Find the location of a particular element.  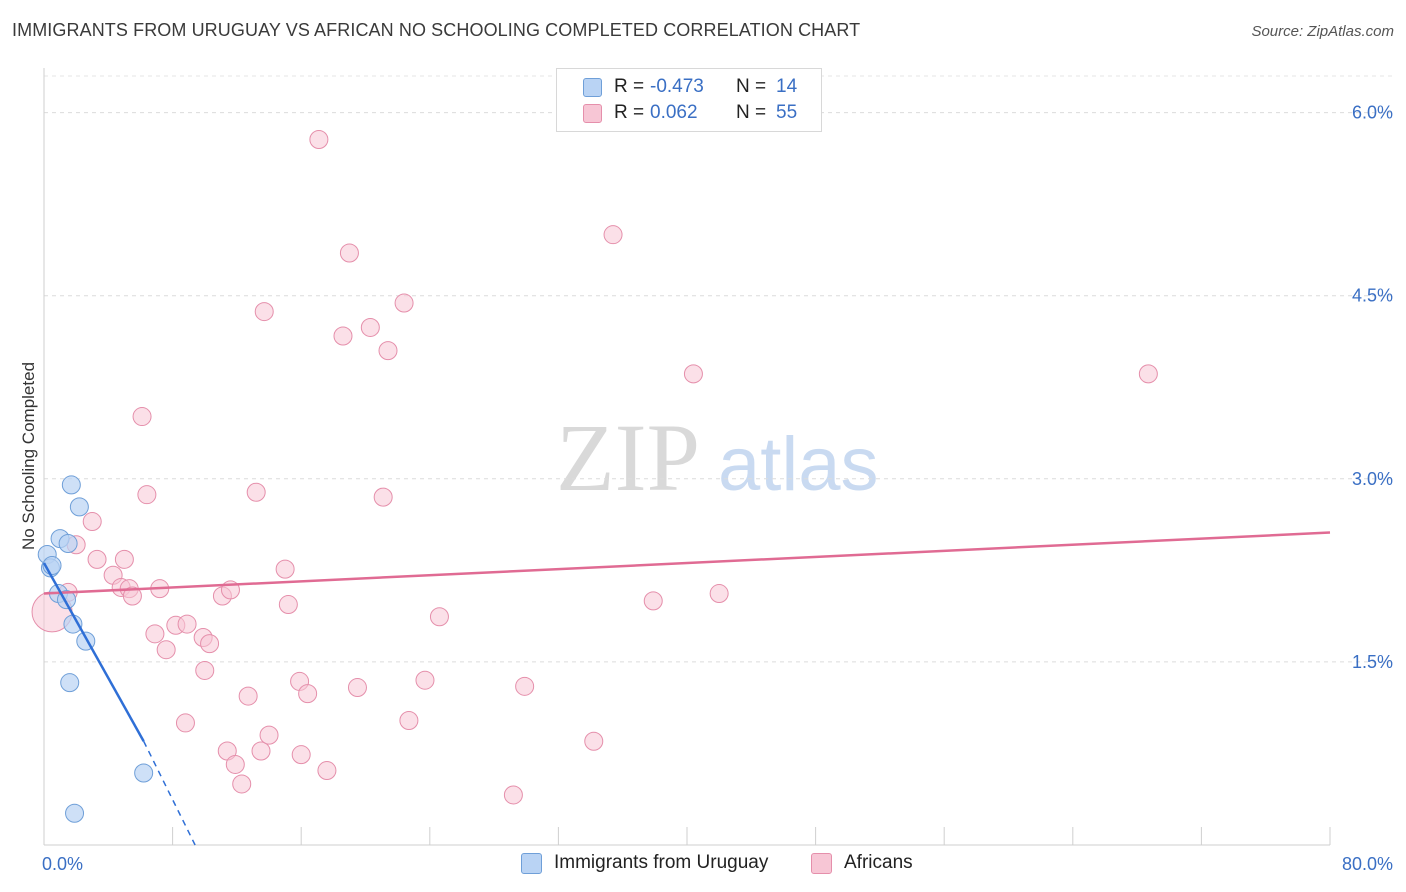

y-tick-label: 6.0% is located at coordinates (1372, 113).